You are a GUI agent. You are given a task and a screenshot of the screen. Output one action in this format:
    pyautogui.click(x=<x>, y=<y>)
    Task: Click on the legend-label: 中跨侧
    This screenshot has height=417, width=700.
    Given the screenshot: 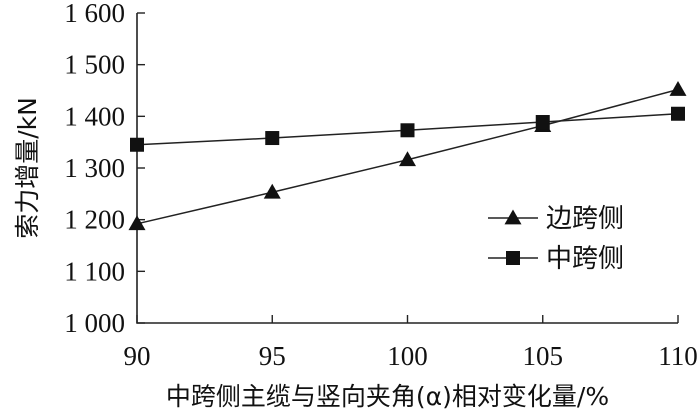 What is the action you would take?
    pyautogui.click(x=585, y=259)
    